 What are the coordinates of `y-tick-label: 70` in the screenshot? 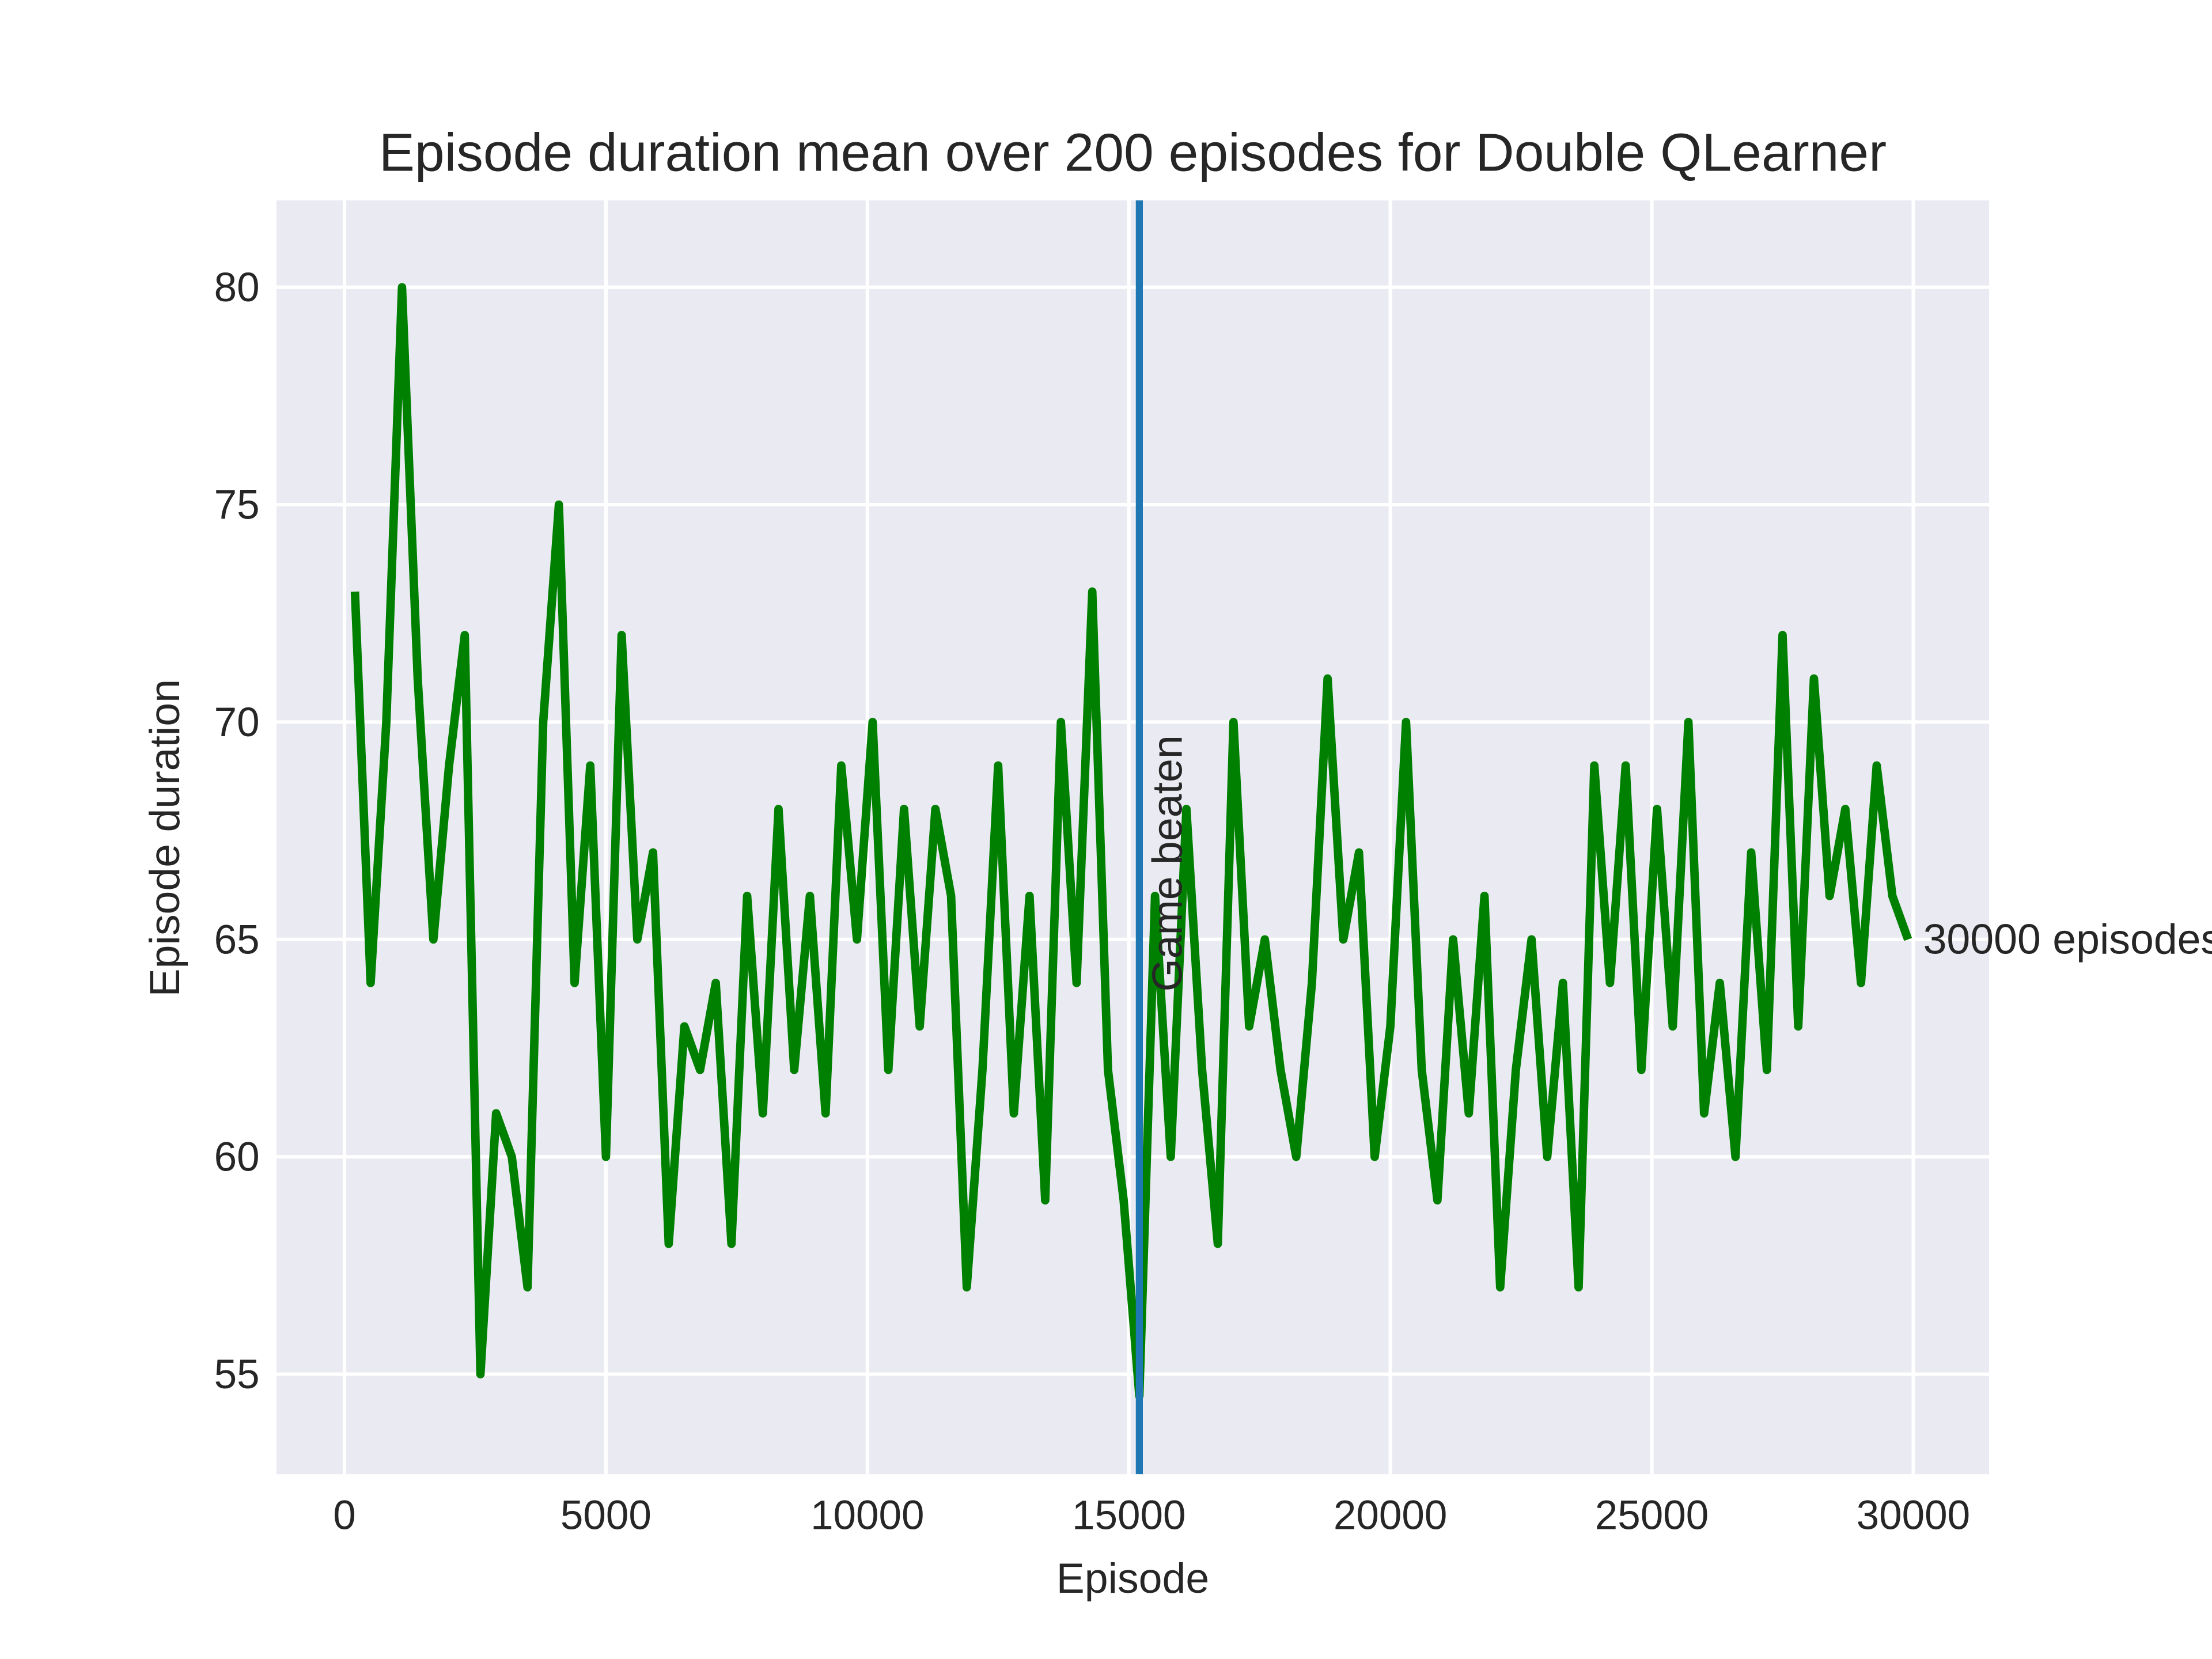 It's located at (237, 722).